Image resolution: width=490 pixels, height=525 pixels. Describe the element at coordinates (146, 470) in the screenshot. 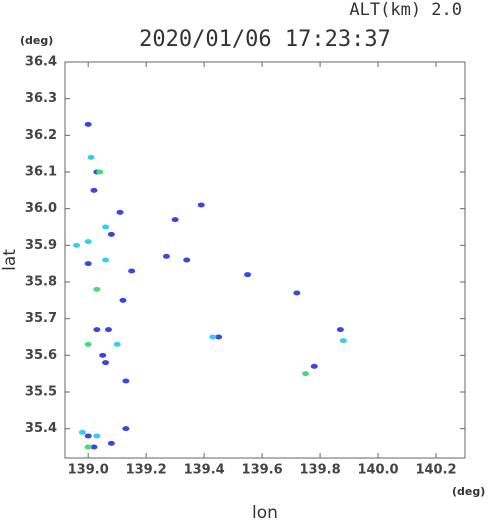

I see `x-tick-label: 139.2` at that location.